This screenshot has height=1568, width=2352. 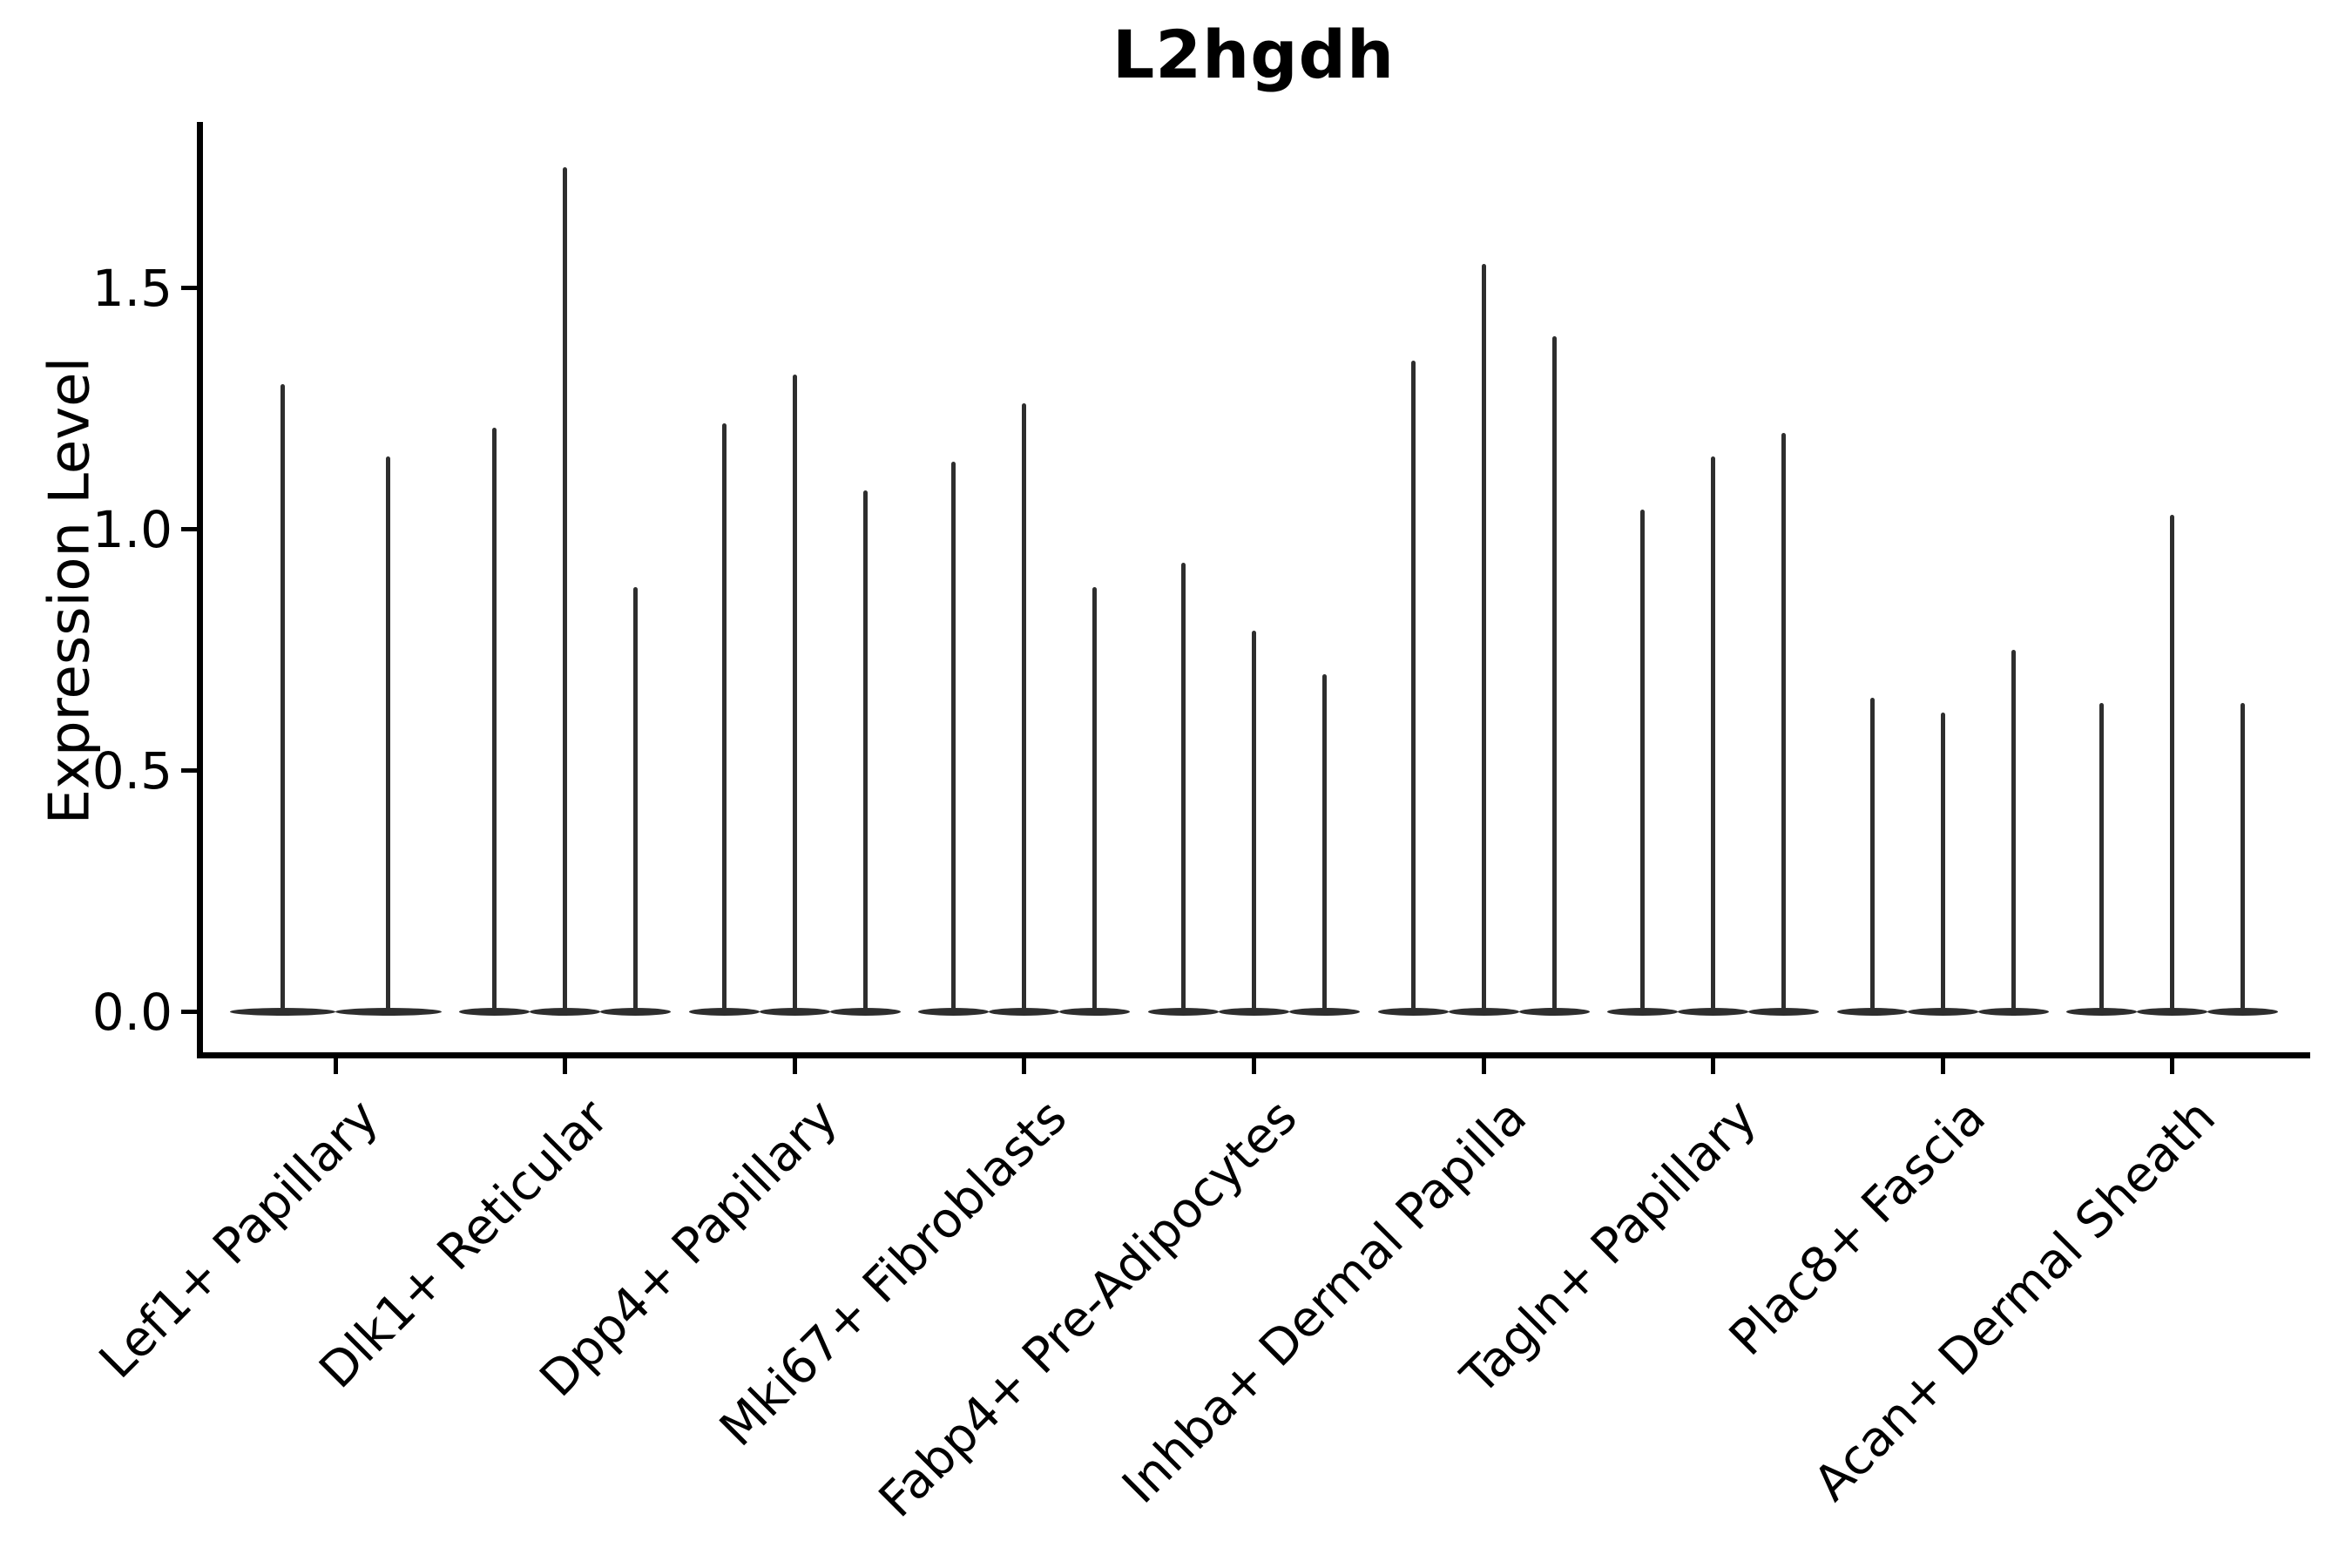 I want to click on y-axis-spine, so click(x=200, y=590).